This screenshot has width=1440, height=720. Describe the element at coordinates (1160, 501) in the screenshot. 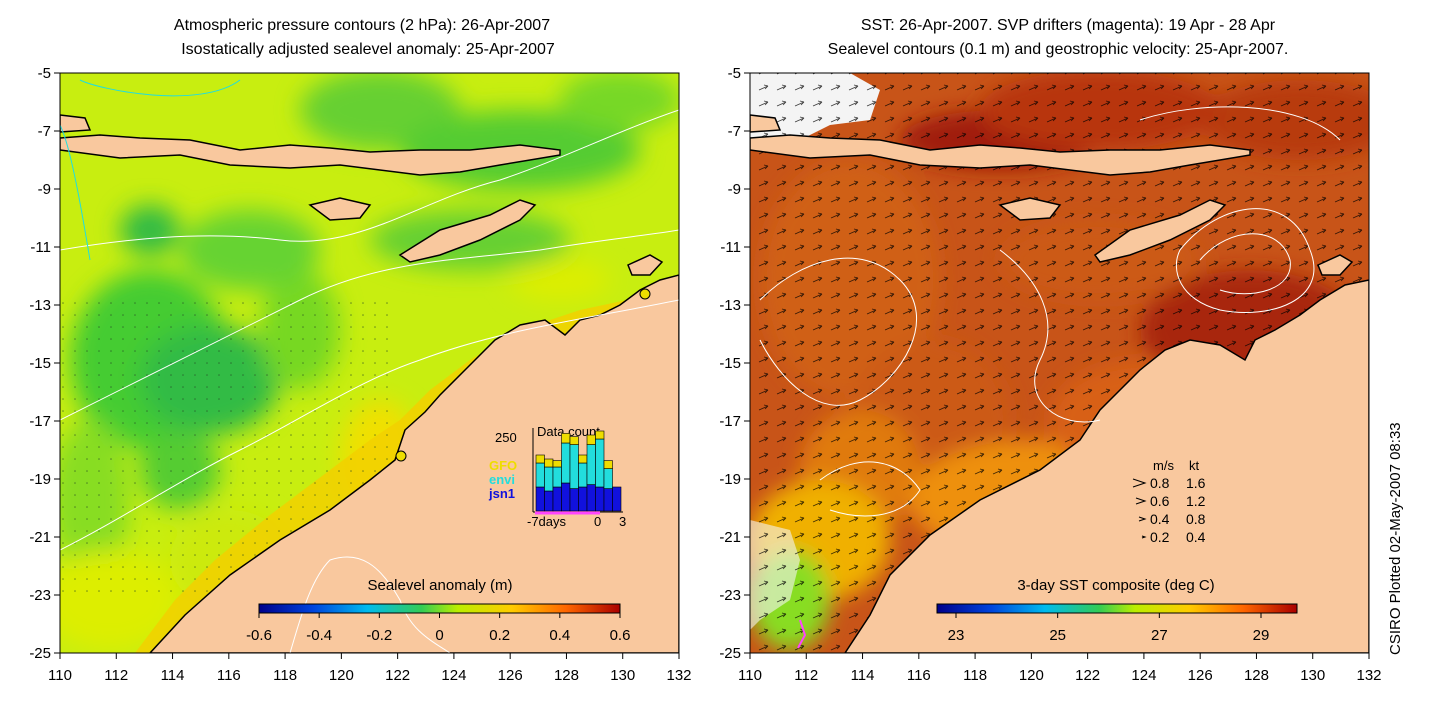

I see `velocity-ms-value: 0.6` at that location.